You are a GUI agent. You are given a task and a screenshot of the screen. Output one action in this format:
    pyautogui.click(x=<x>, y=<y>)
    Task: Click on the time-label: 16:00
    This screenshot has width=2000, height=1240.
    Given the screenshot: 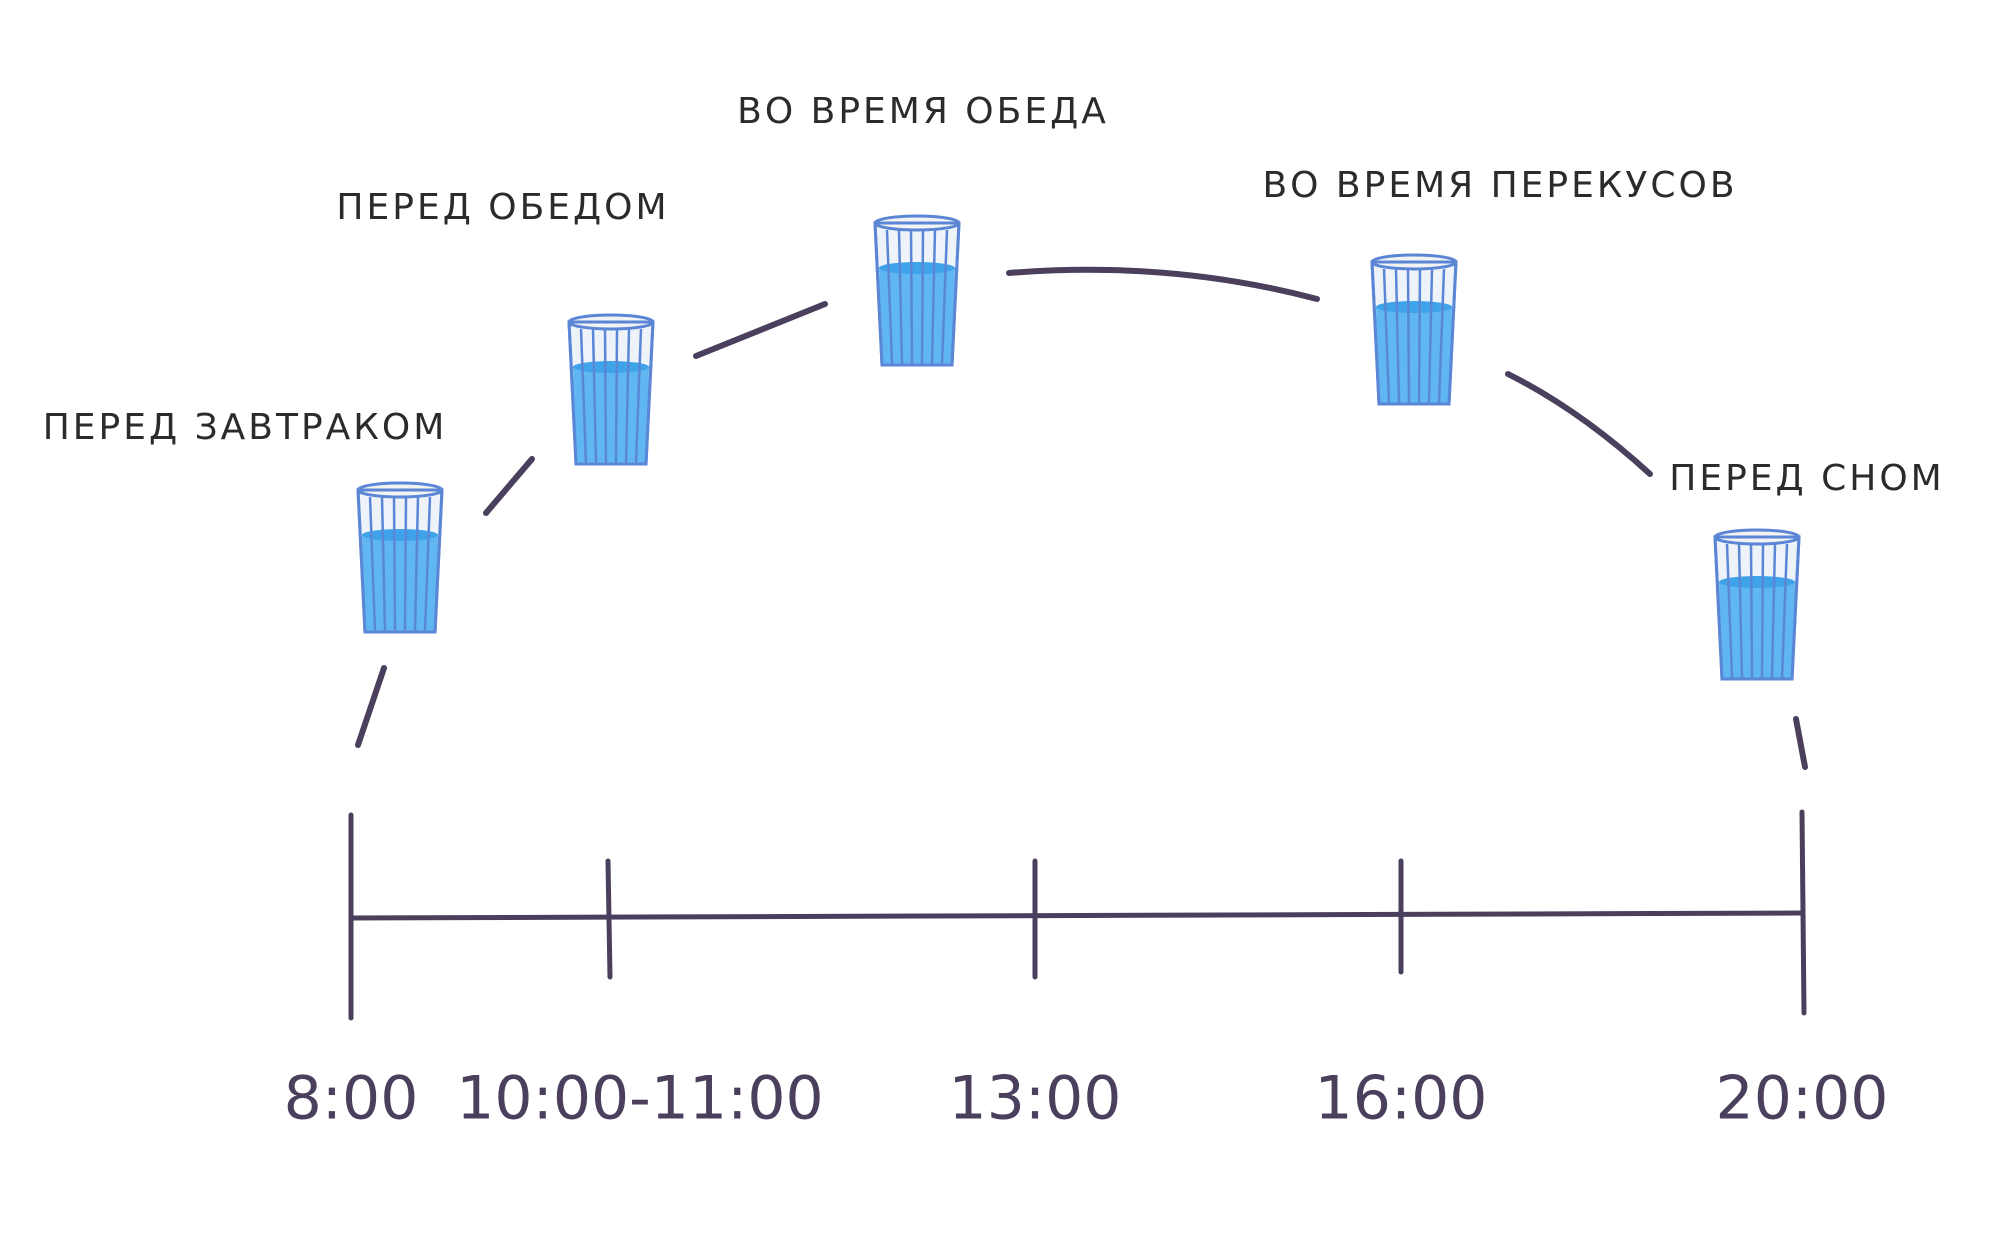 What is the action you would take?
    pyautogui.click(x=1401, y=1099)
    